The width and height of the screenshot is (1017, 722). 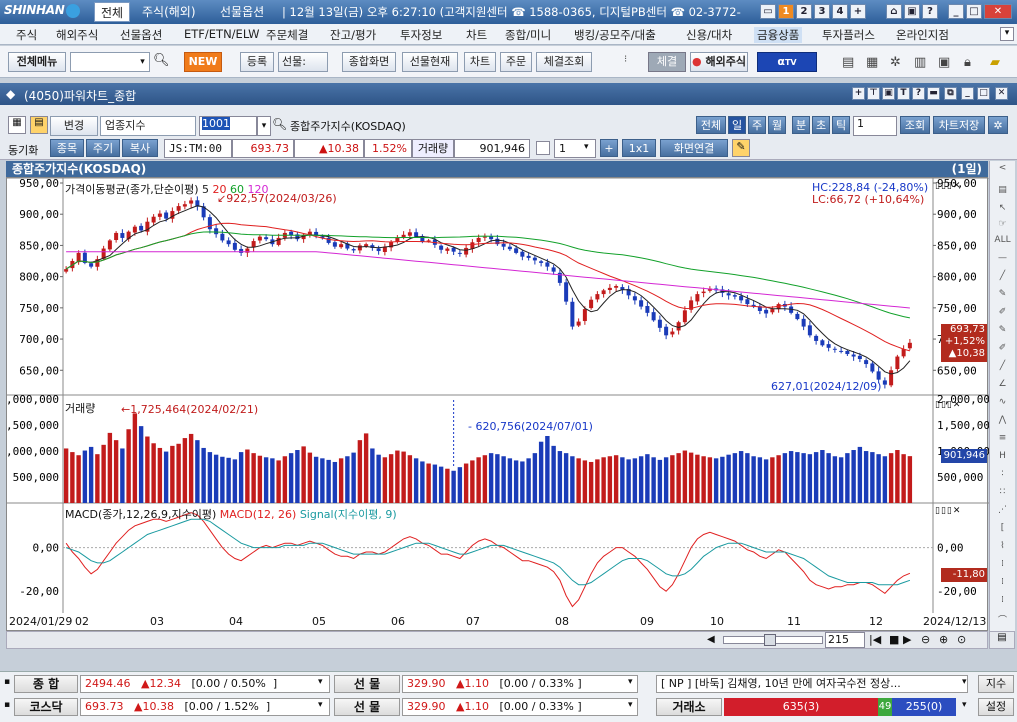 What do you see at coordinates (17, 125) in the screenshot?
I see `grid-icon: ▦` at bounding box center [17, 125].